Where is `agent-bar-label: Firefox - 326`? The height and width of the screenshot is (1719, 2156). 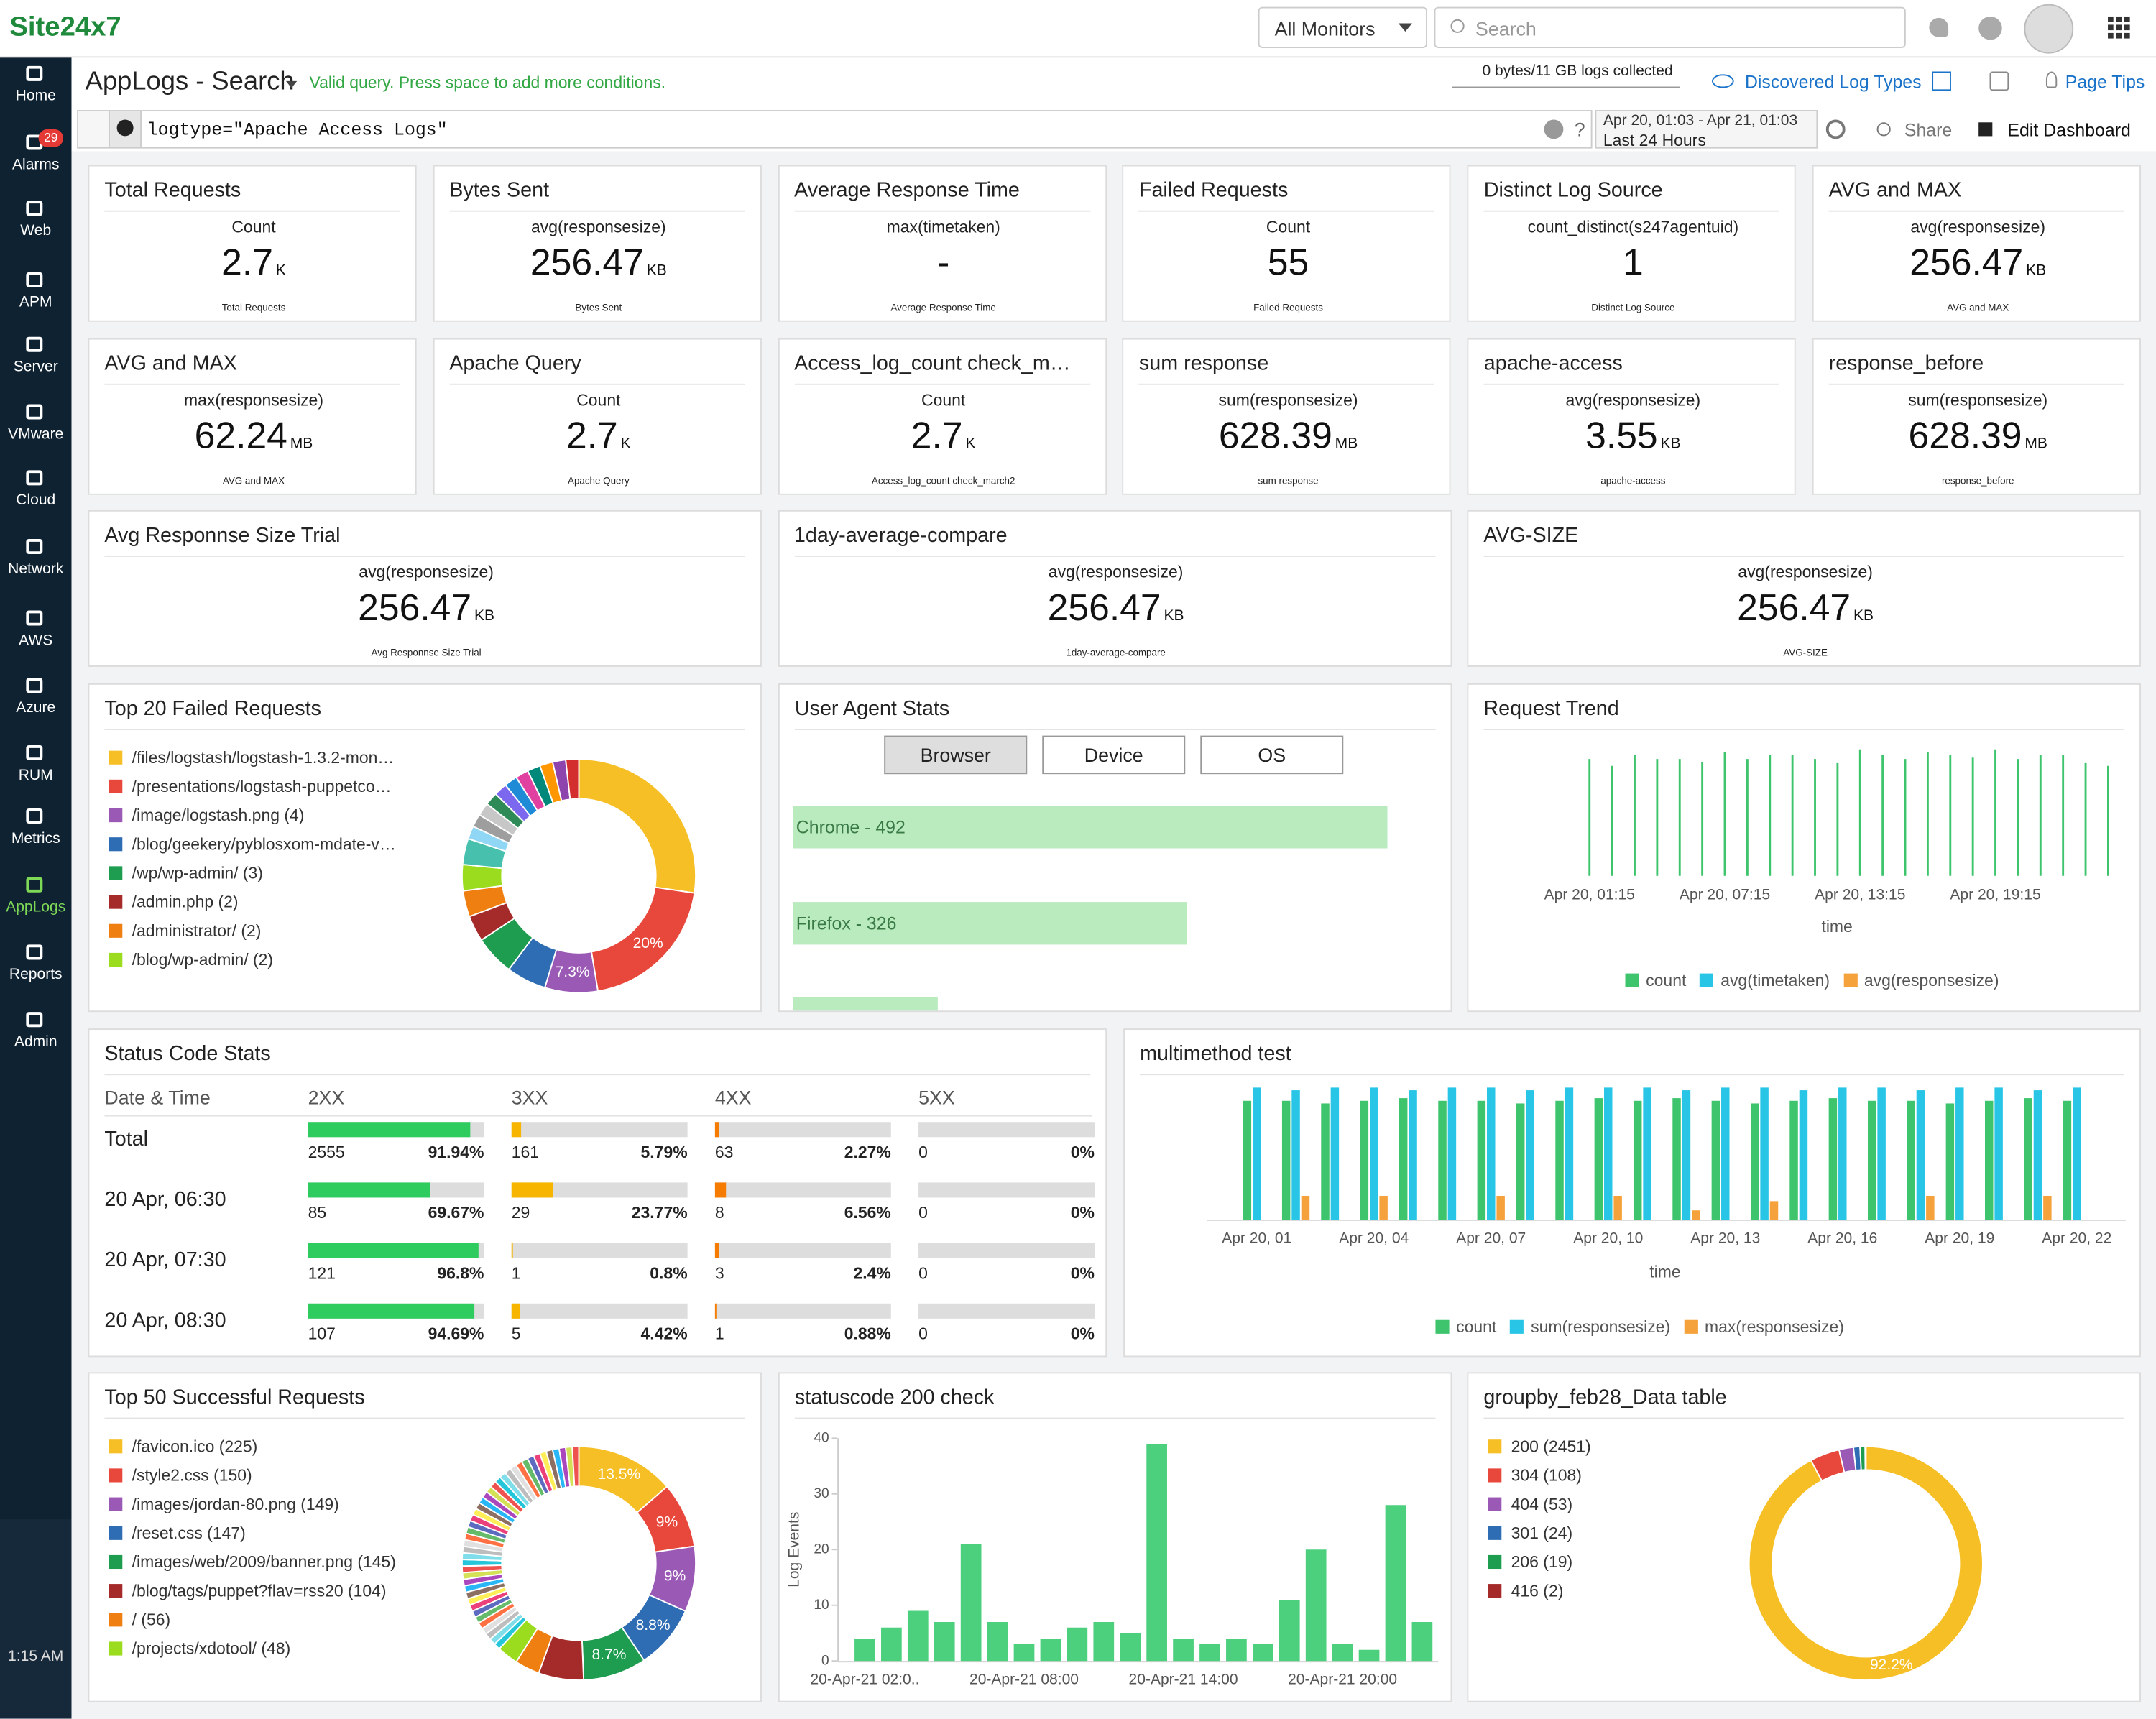
agent-bar-label: Firefox - 326 is located at coordinates (847, 923).